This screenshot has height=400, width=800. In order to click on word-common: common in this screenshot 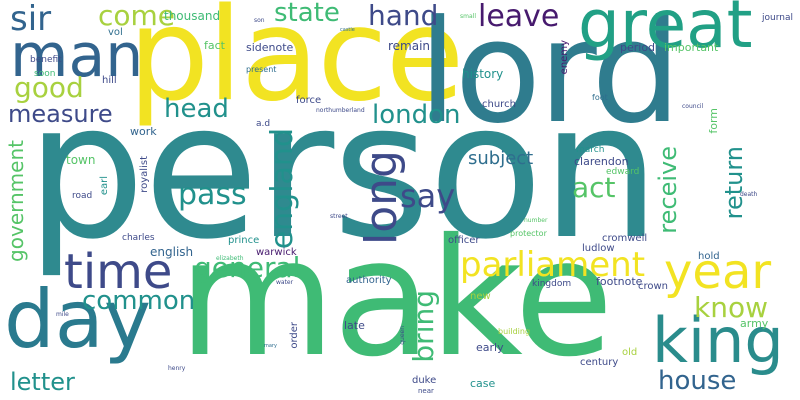, I will do `click(139, 301)`.